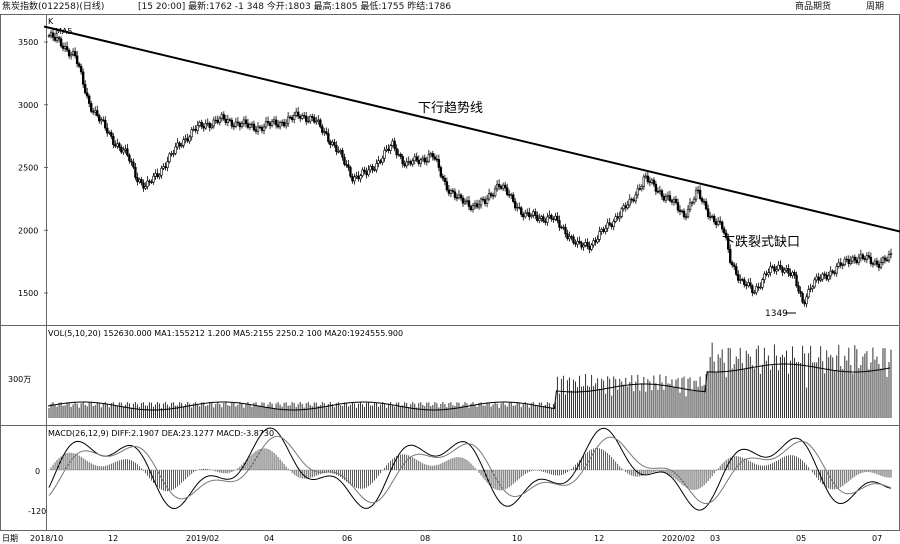  What do you see at coordinates (877, 538) in the screenshot?
I see `x-tick-label: 07` at bounding box center [877, 538].